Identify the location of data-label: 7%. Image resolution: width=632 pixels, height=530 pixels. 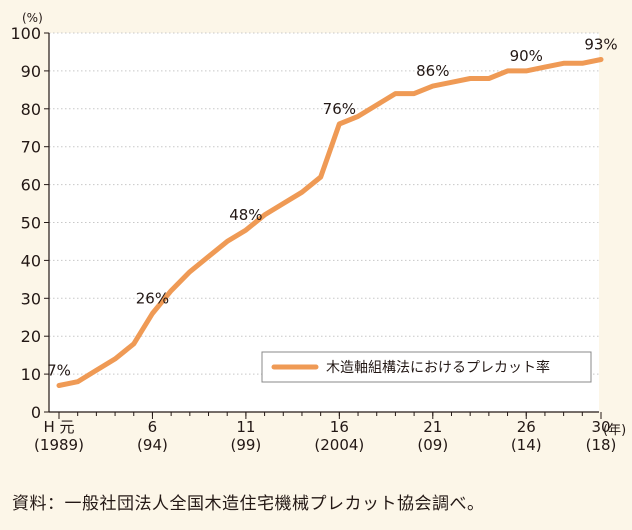
(59, 370).